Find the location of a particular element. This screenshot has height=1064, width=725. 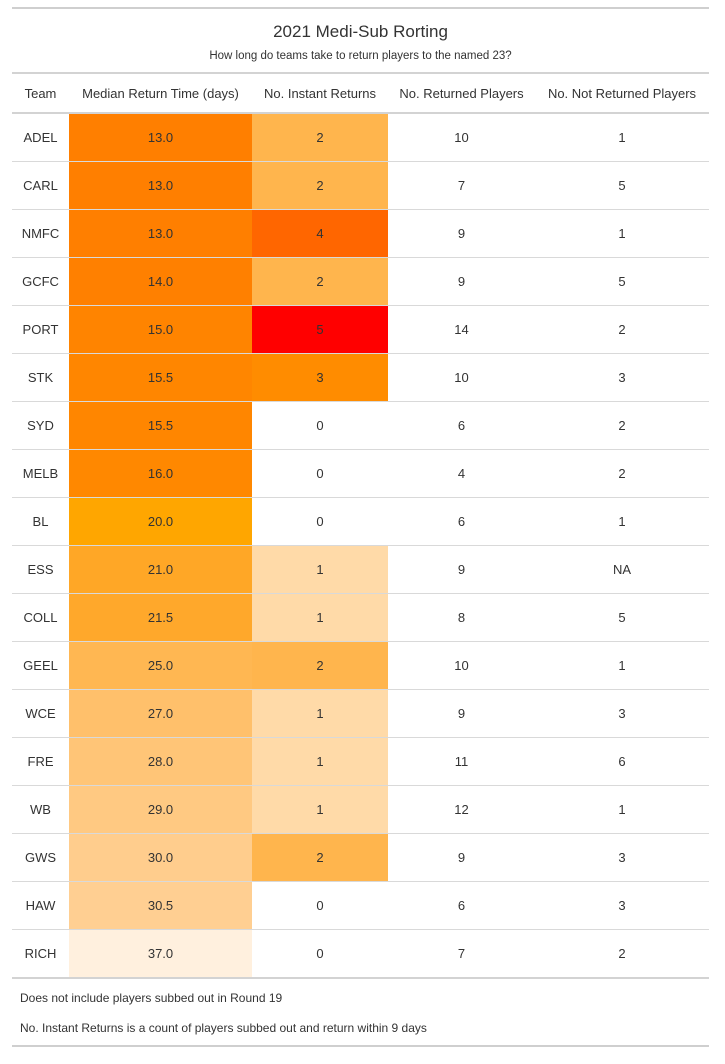

table-row: COLL 21.5 1 8 5 is located at coordinates (360, 617).